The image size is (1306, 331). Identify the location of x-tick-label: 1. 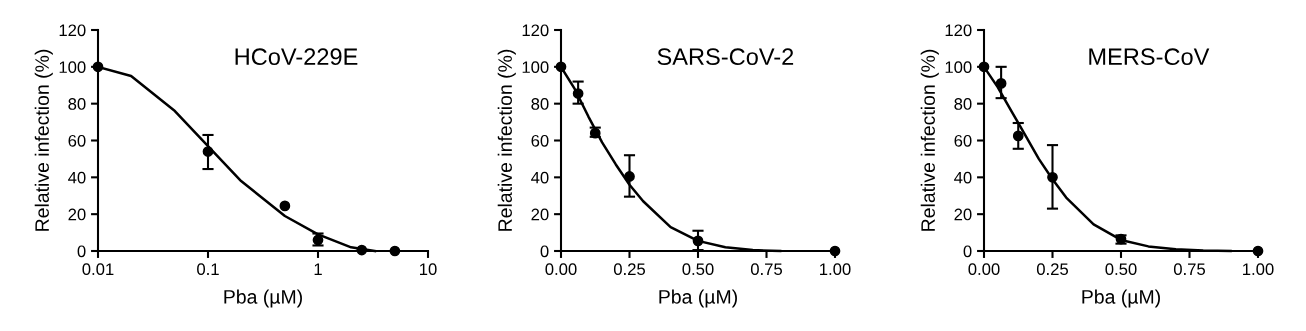
(318, 269).